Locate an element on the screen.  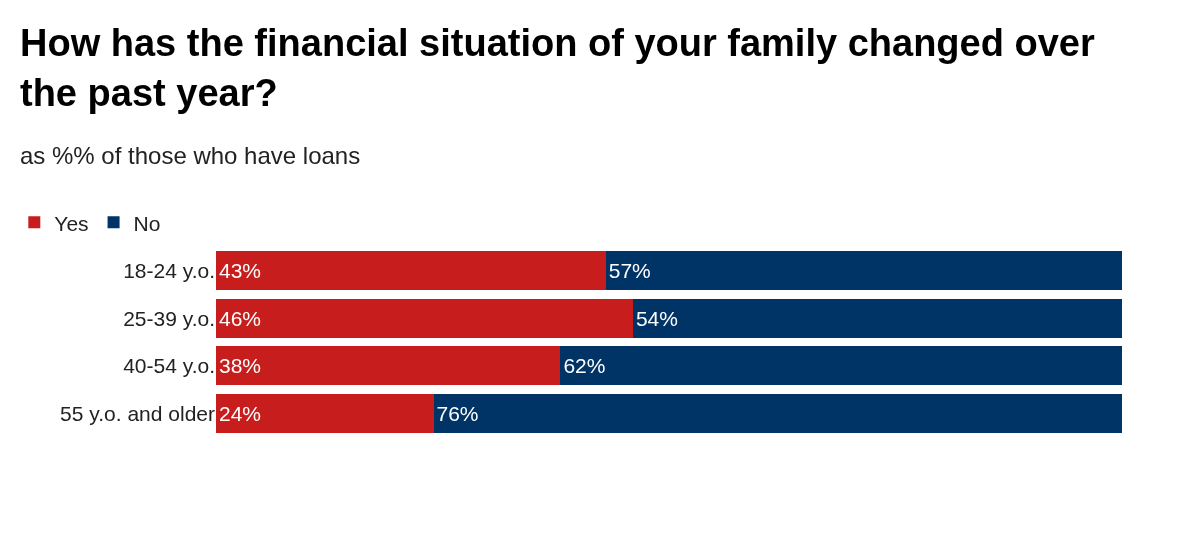
data-label: 46% is located at coordinates (240, 318).